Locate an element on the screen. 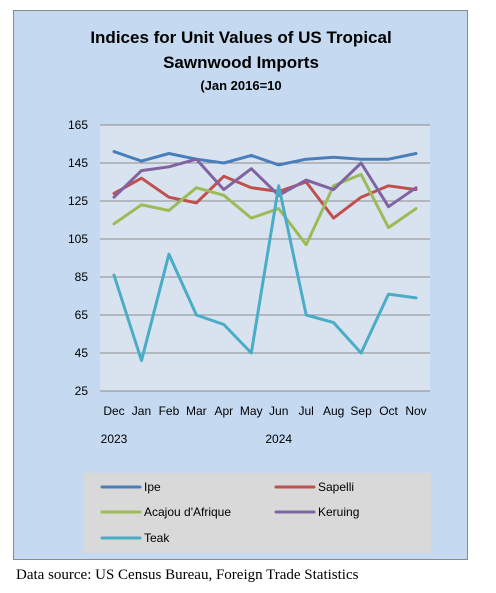  chart-title-line: (Jan 2016=10 is located at coordinates (240, 85).